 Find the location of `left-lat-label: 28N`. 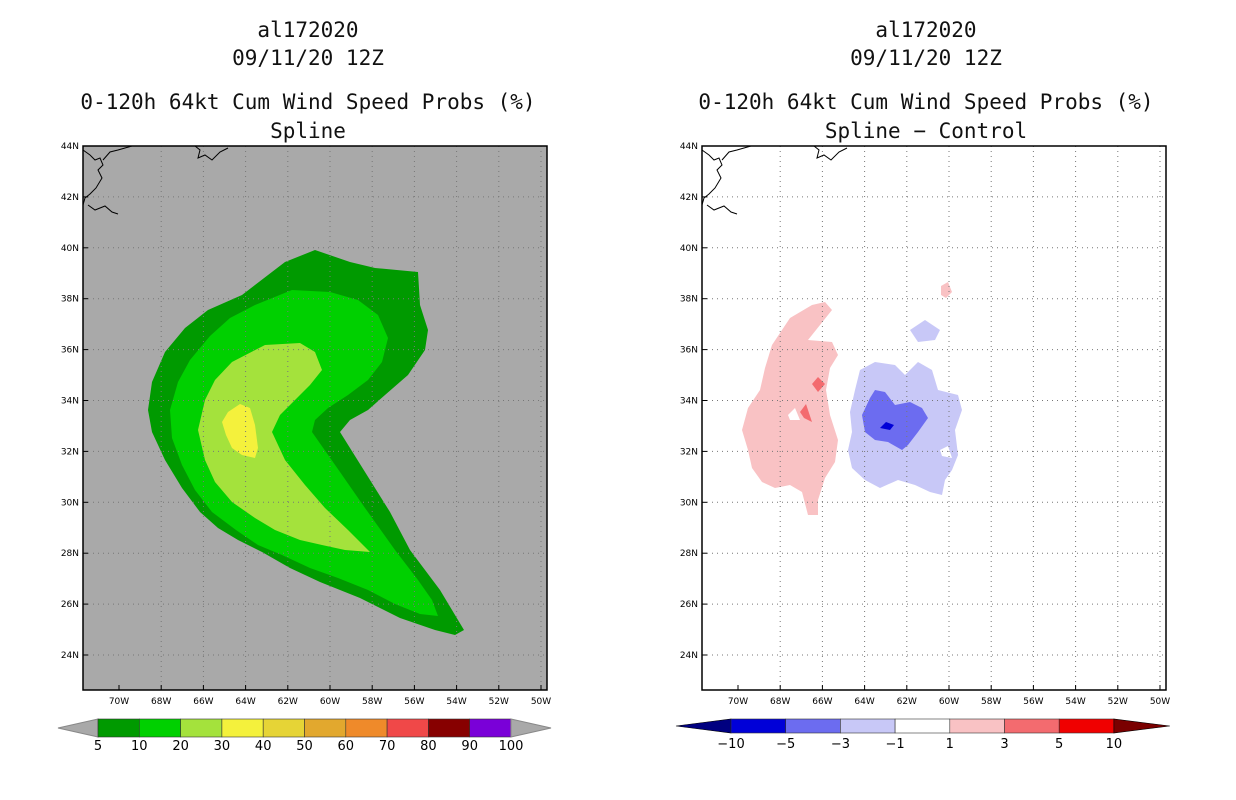

left-lat-label: 28N is located at coordinates (70, 554).